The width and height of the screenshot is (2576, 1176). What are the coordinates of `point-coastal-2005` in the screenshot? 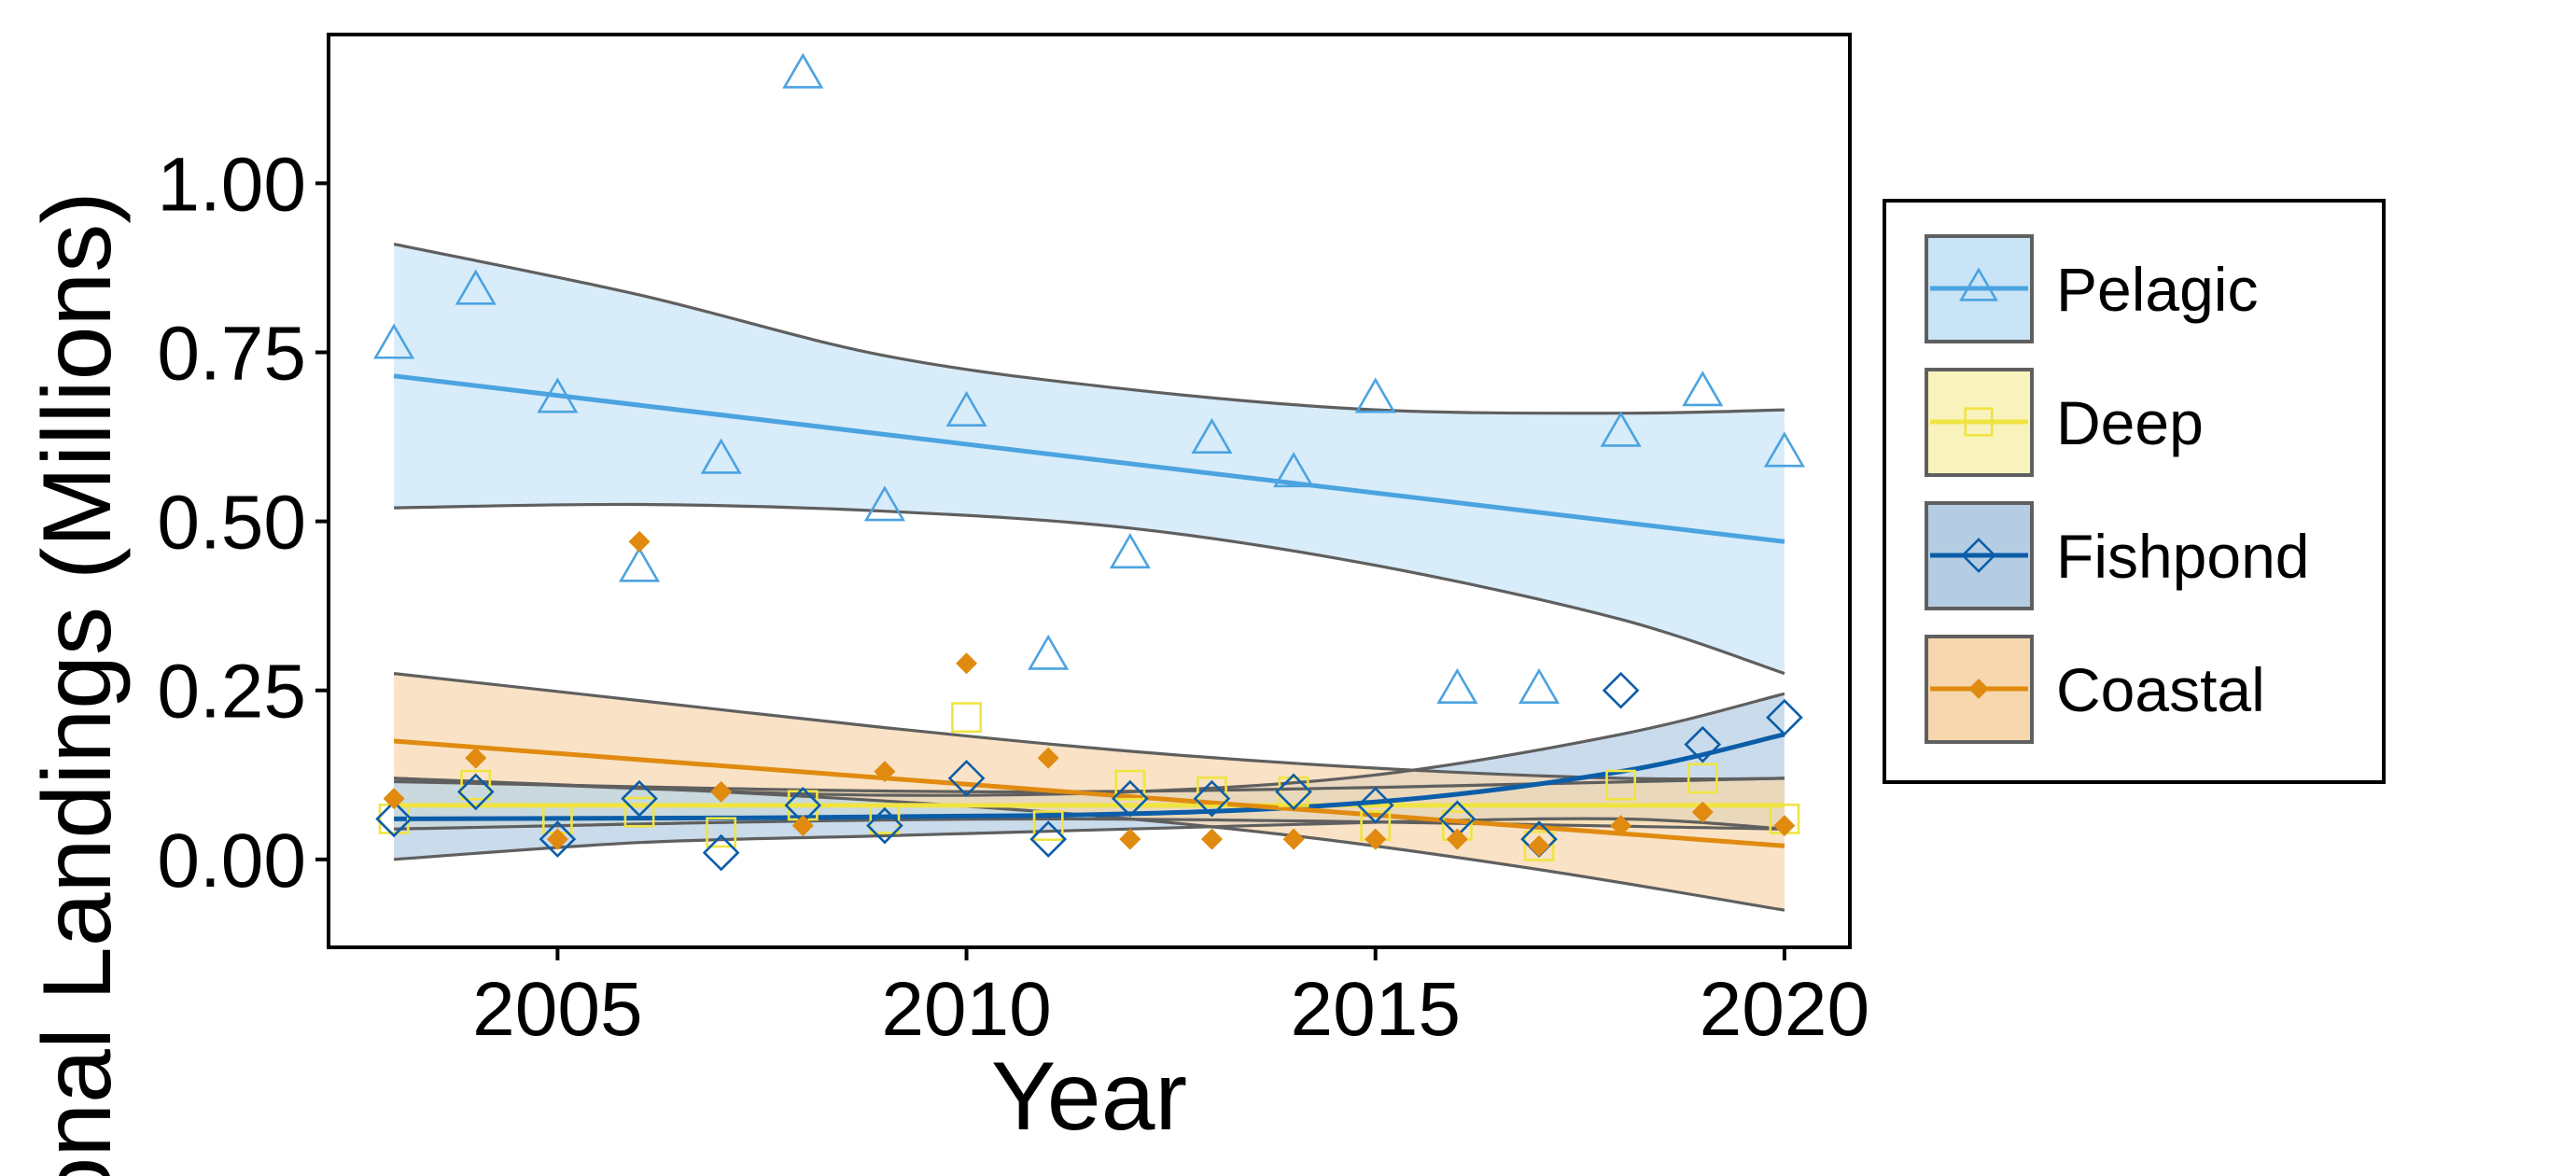 It's located at (557, 839).